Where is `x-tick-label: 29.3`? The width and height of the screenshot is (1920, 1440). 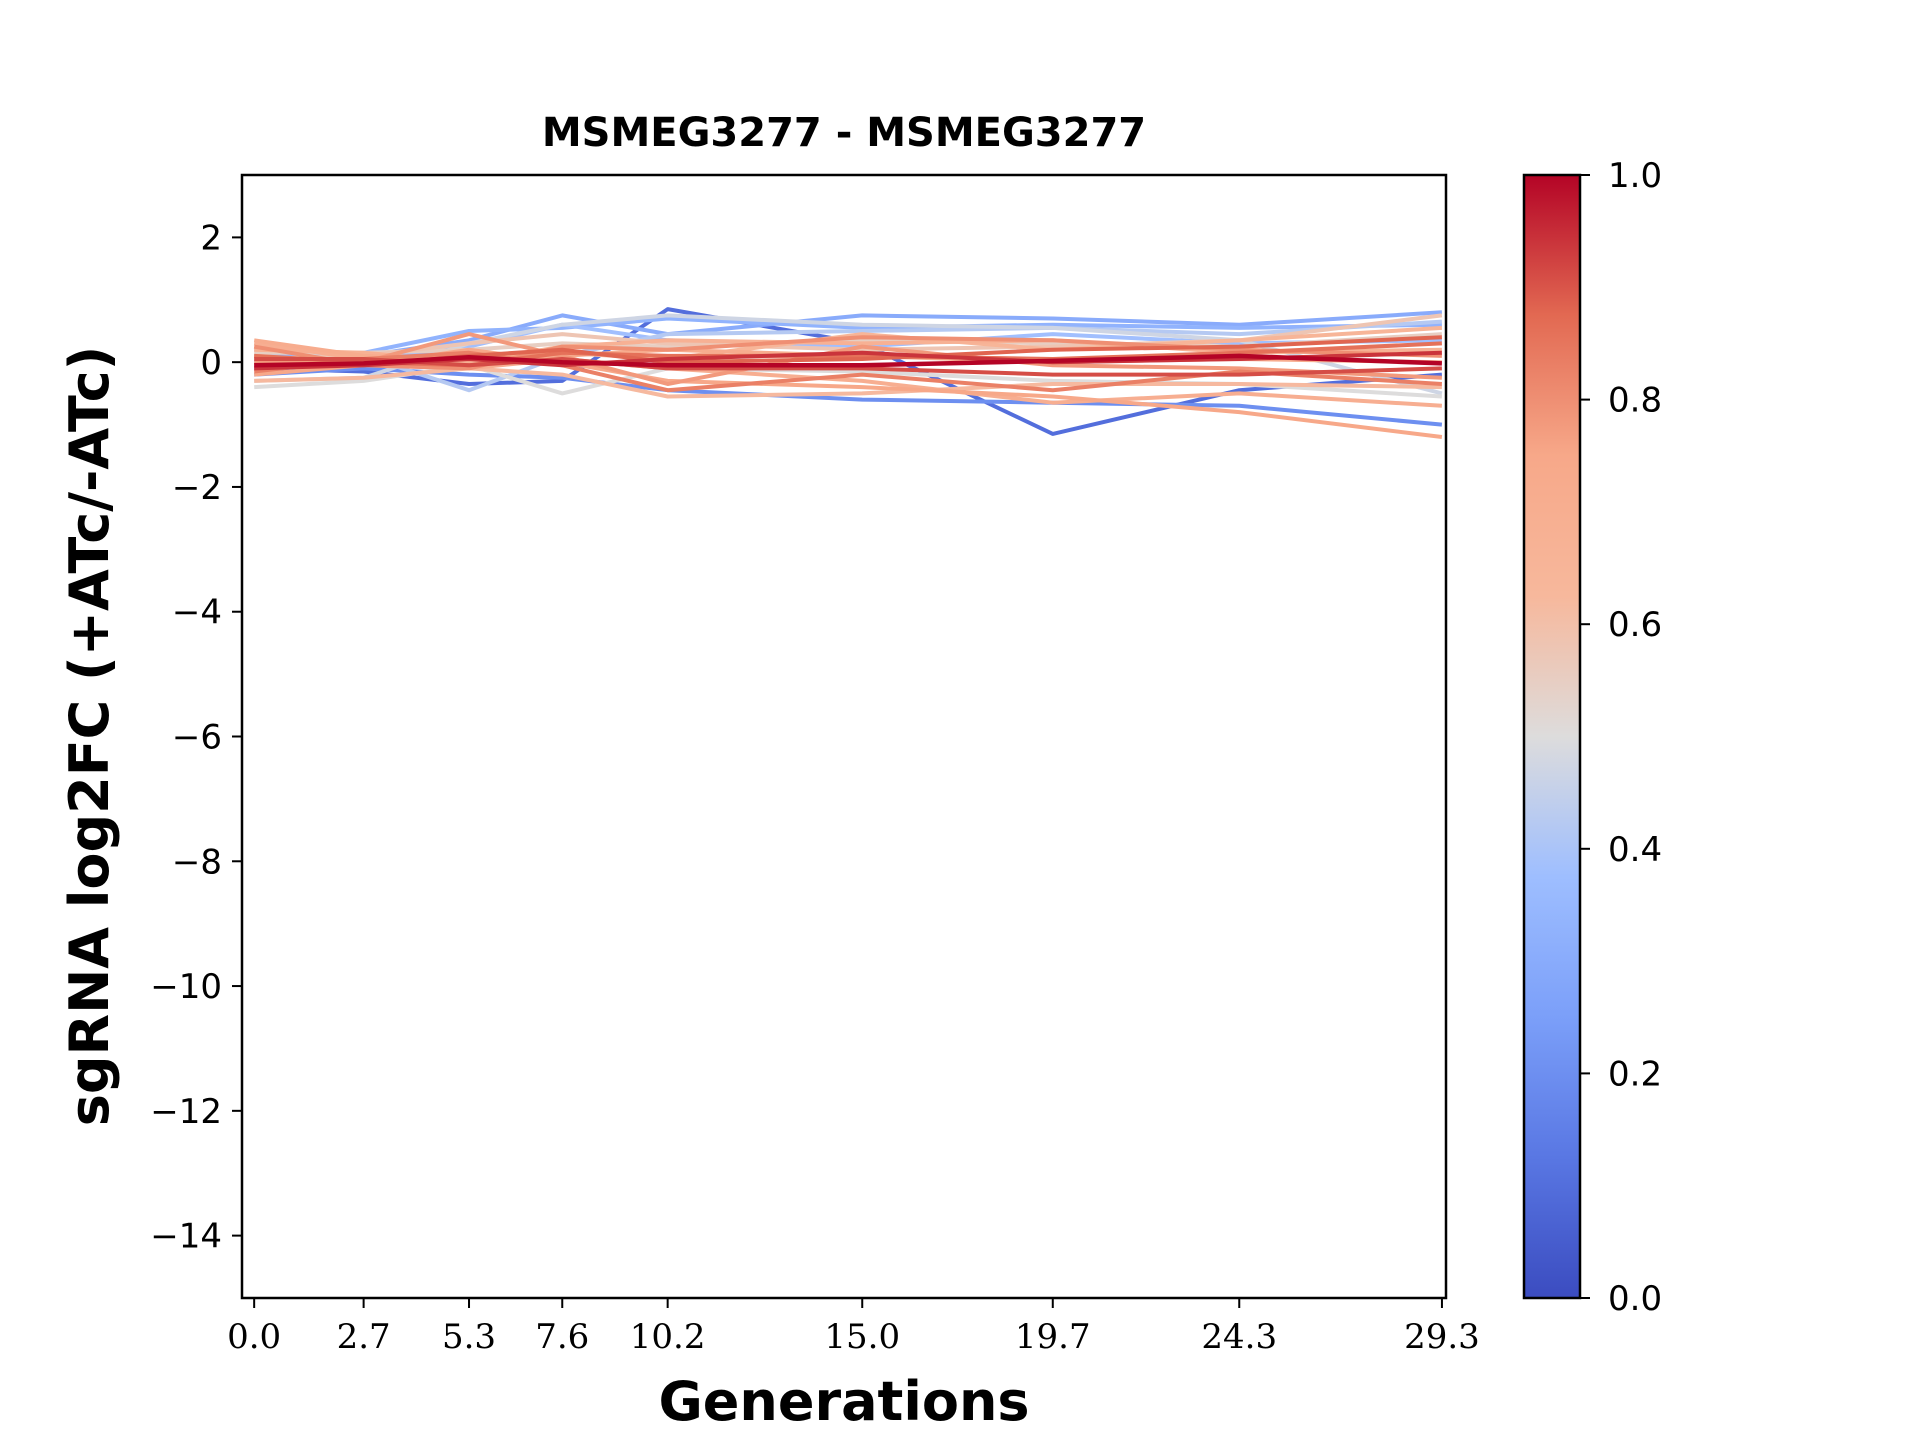
x-tick-label: 29.3 is located at coordinates (1442, 1337).